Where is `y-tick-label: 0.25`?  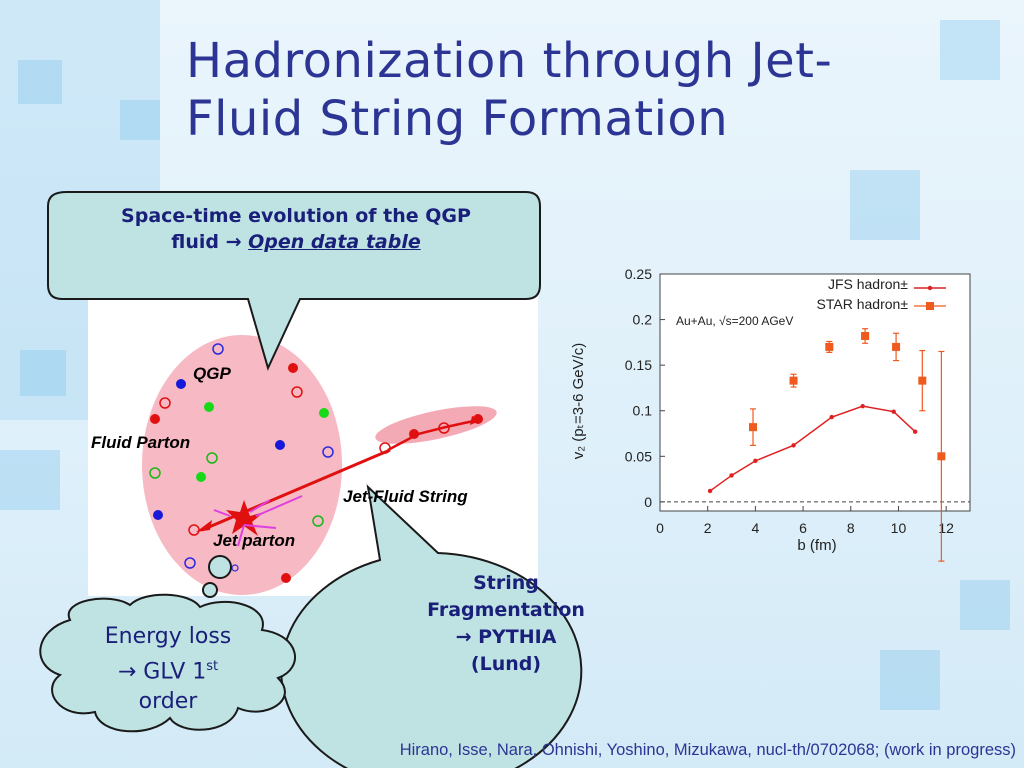
y-tick-label: 0.25 is located at coordinates (638, 274).